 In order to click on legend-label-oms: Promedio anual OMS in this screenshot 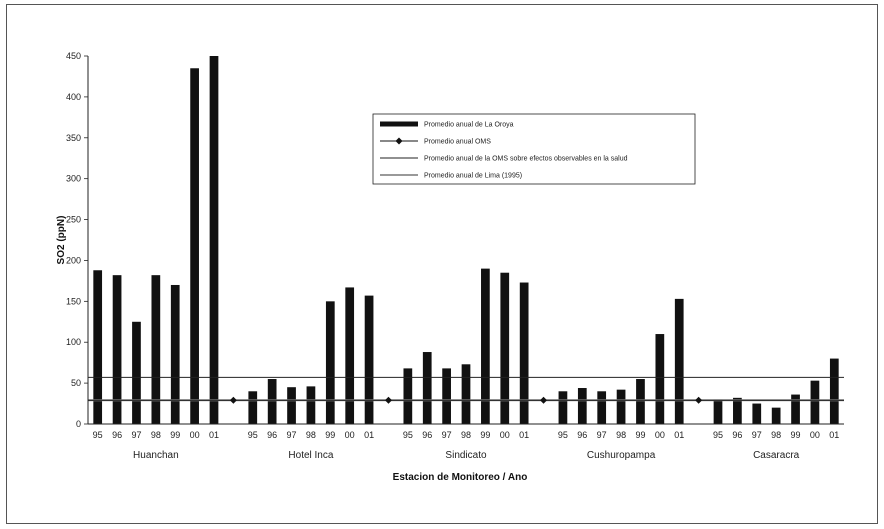, I will do `click(457, 142)`.